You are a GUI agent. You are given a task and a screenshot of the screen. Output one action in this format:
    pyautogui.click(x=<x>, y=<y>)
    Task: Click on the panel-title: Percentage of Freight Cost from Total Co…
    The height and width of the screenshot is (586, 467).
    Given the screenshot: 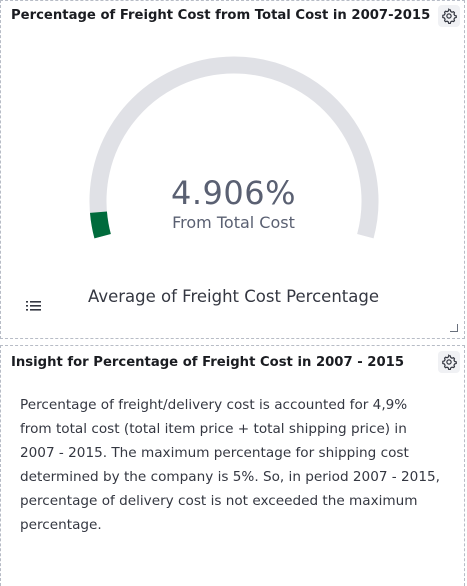 What is the action you would take?
    pyautogui.click(x=221, y=15)
    